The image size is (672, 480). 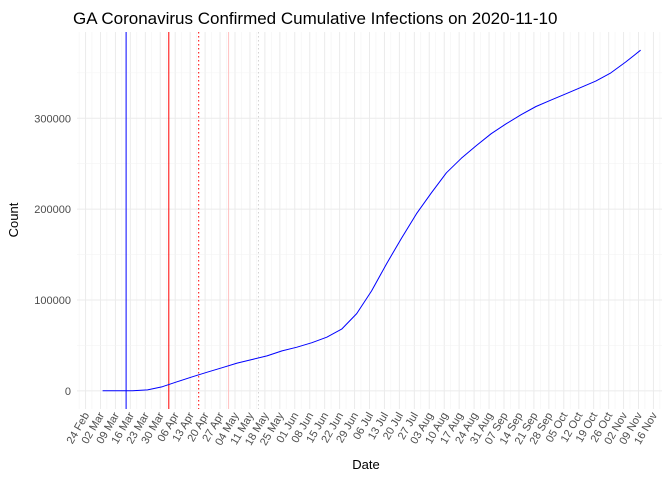 I want to click on y-axis-ticks: 0 100000 200000 300000, so click(x=52, y=255).